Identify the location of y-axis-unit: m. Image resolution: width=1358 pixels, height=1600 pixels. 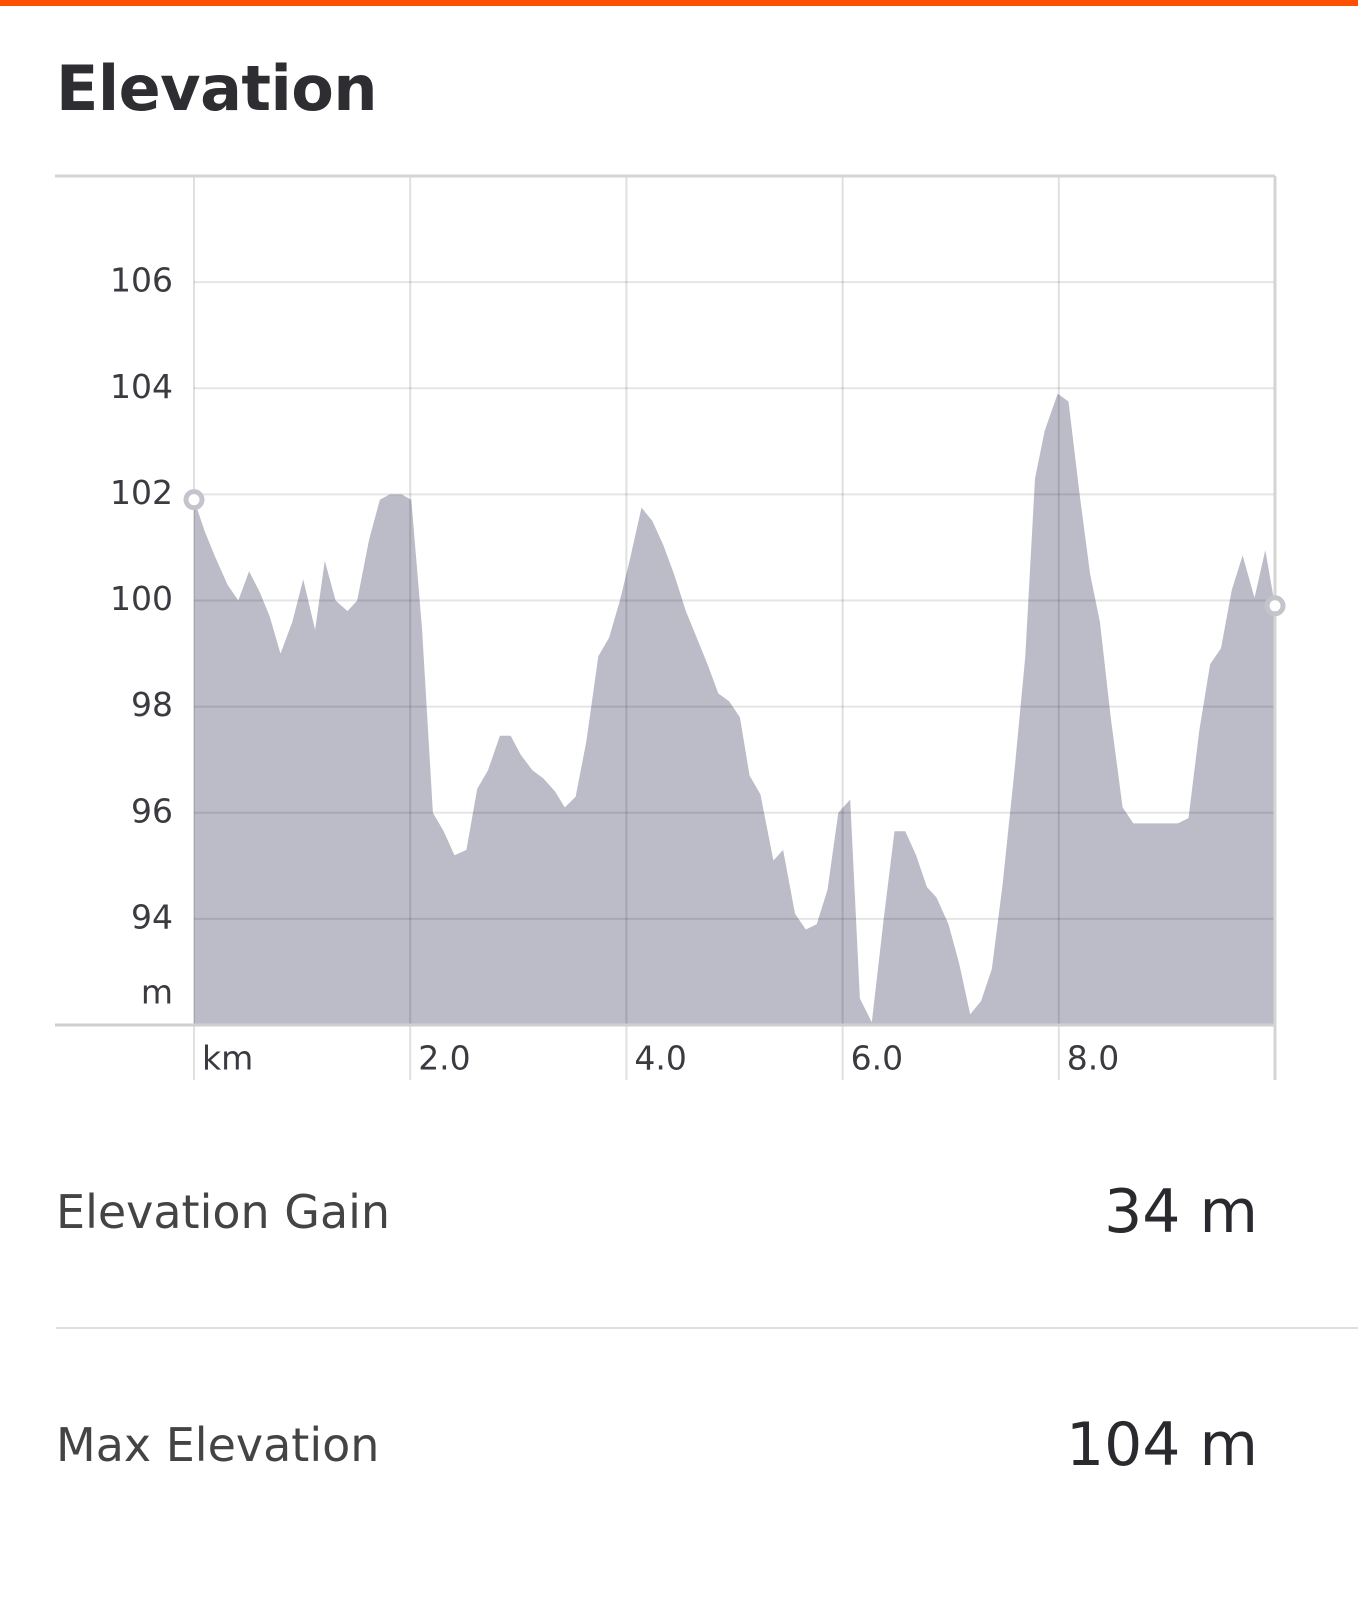
(157, 992).